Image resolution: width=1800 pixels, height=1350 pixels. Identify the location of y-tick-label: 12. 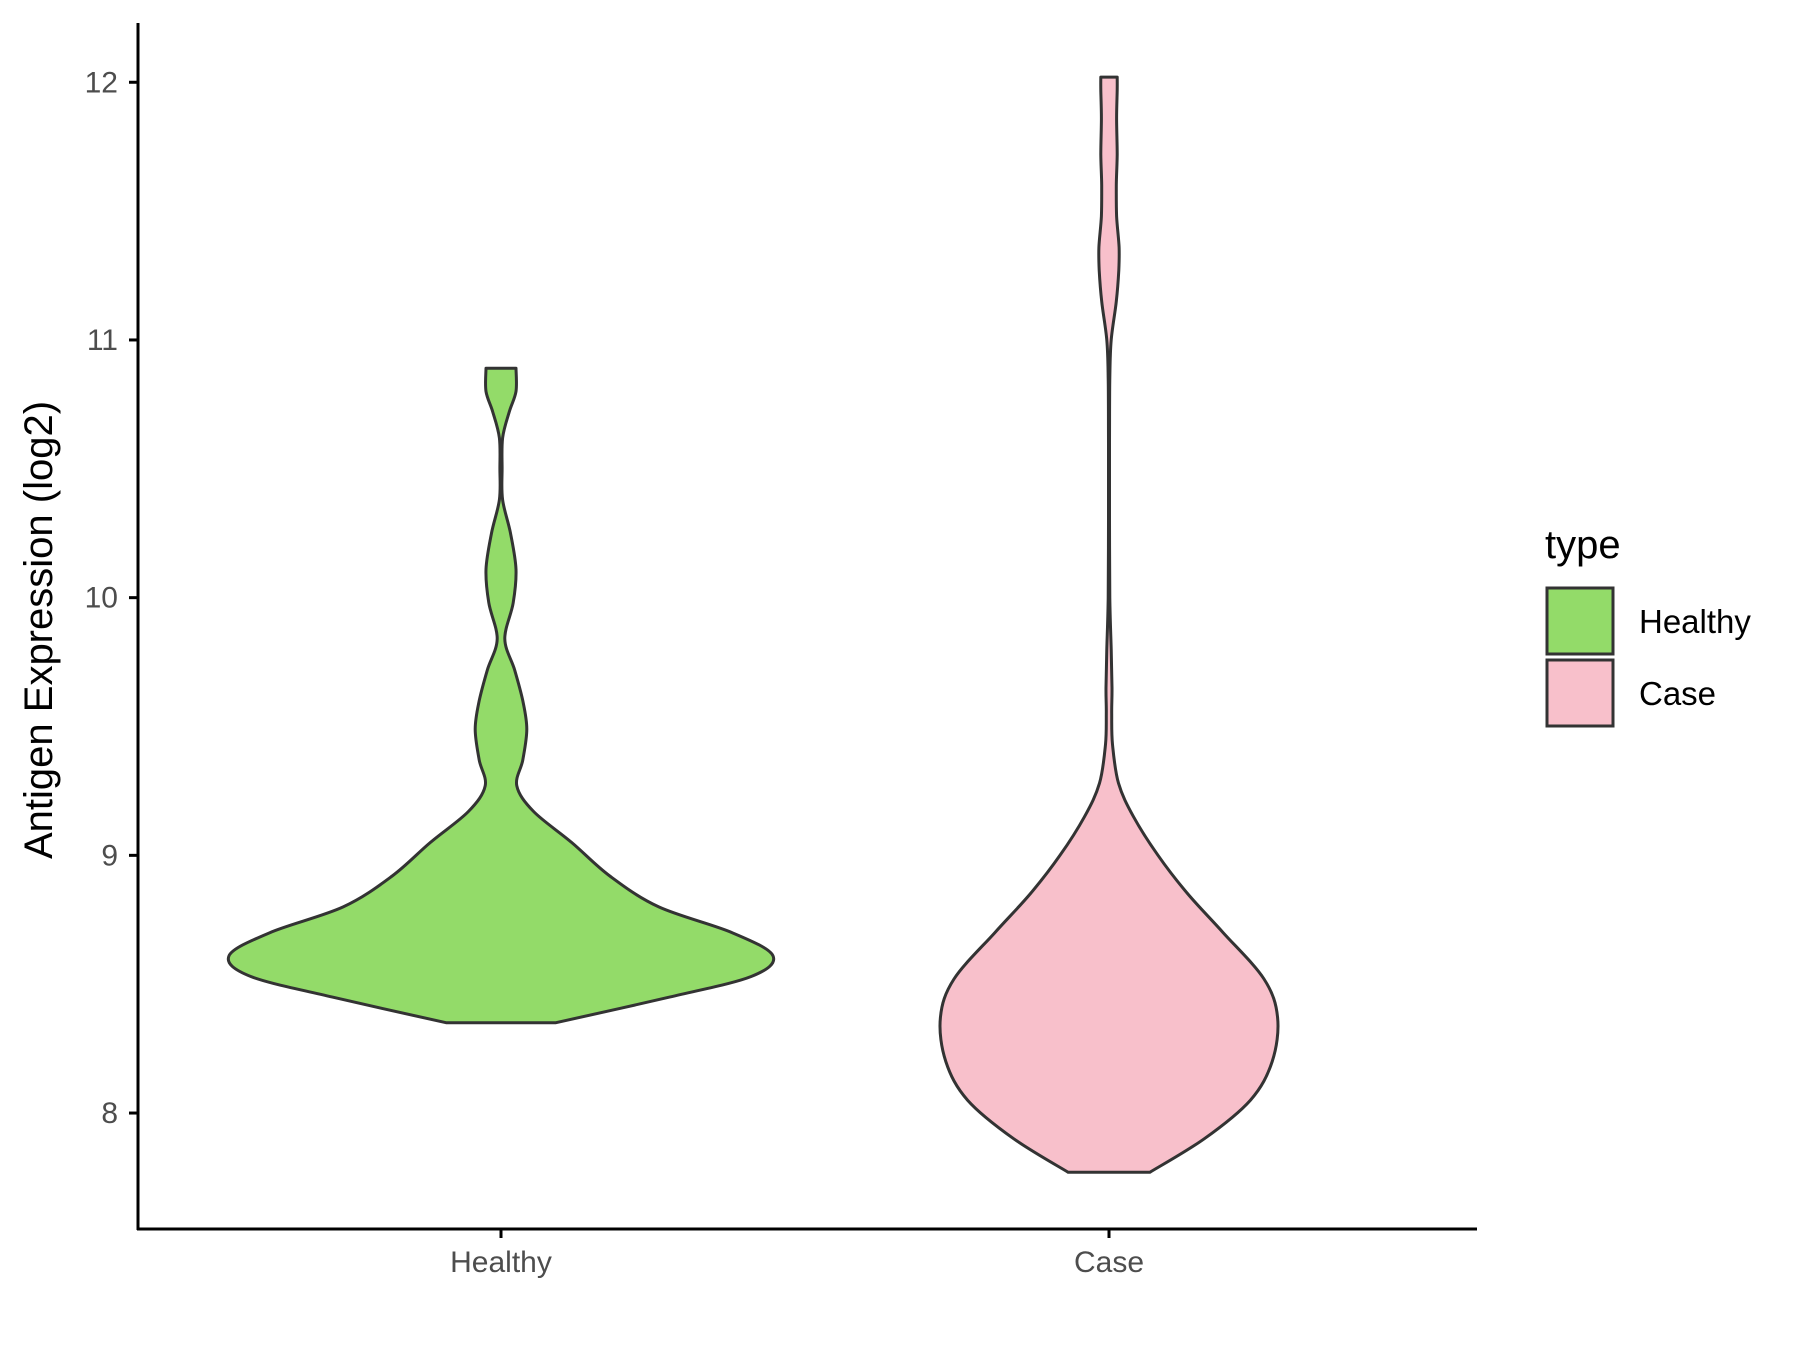
(101, 82).